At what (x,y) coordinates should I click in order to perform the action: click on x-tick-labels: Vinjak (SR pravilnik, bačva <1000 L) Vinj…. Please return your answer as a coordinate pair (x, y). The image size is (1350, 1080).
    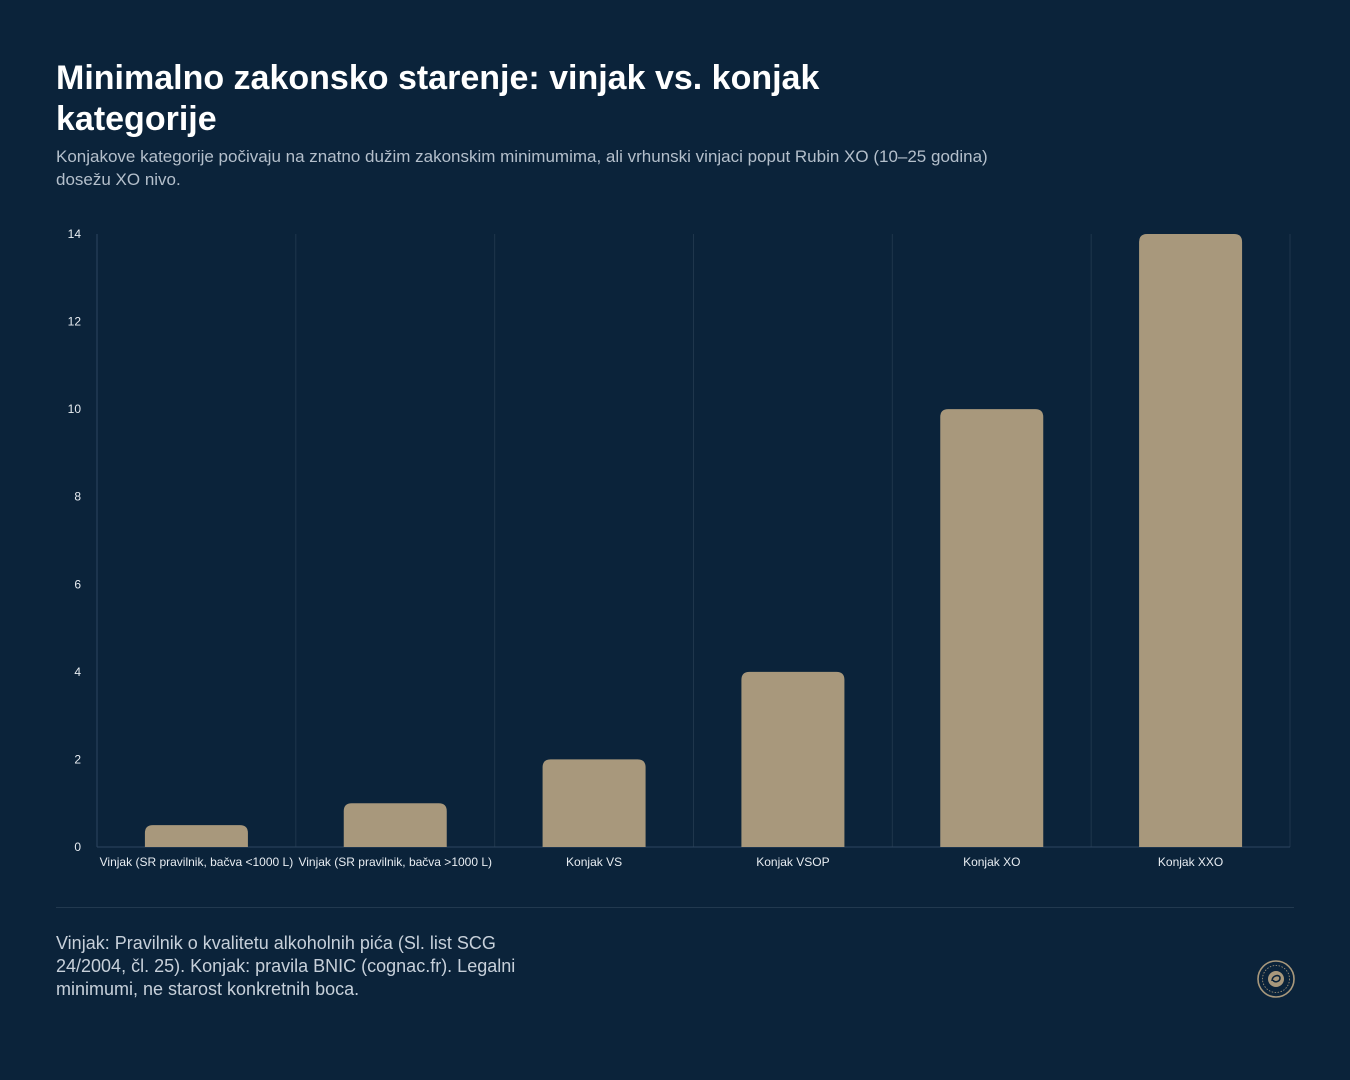
    Looking at the image, I should click on (662, 862).